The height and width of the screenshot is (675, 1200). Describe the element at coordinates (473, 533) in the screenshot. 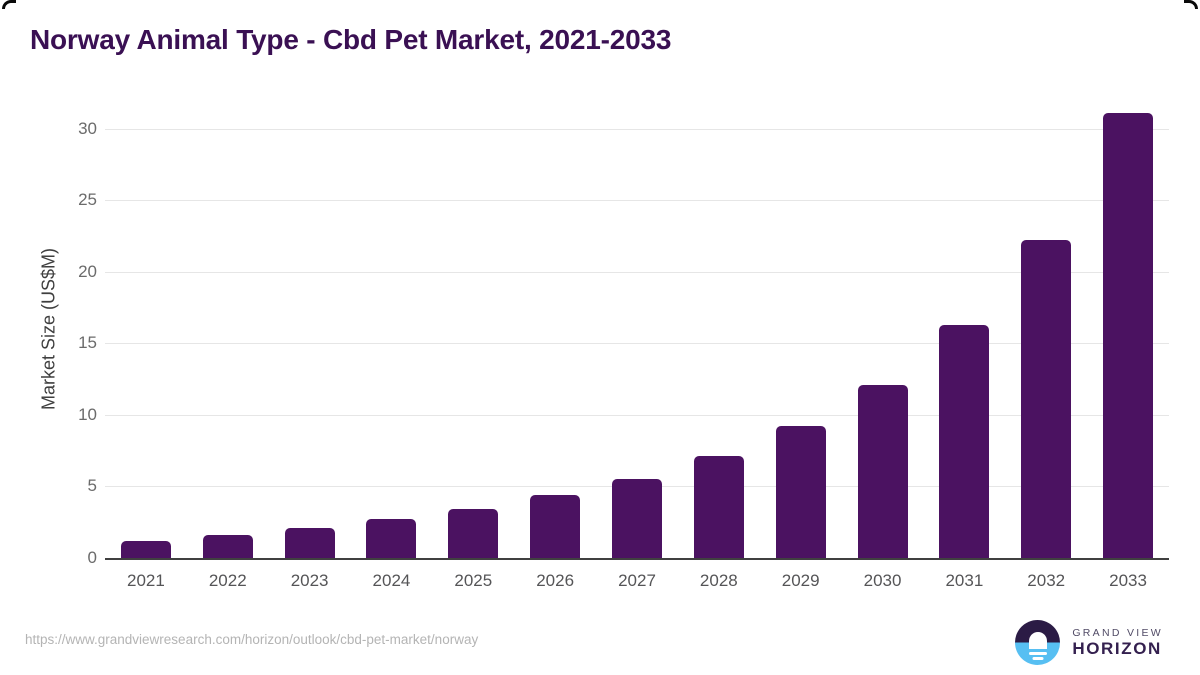

I see `bar-2025` at that location.